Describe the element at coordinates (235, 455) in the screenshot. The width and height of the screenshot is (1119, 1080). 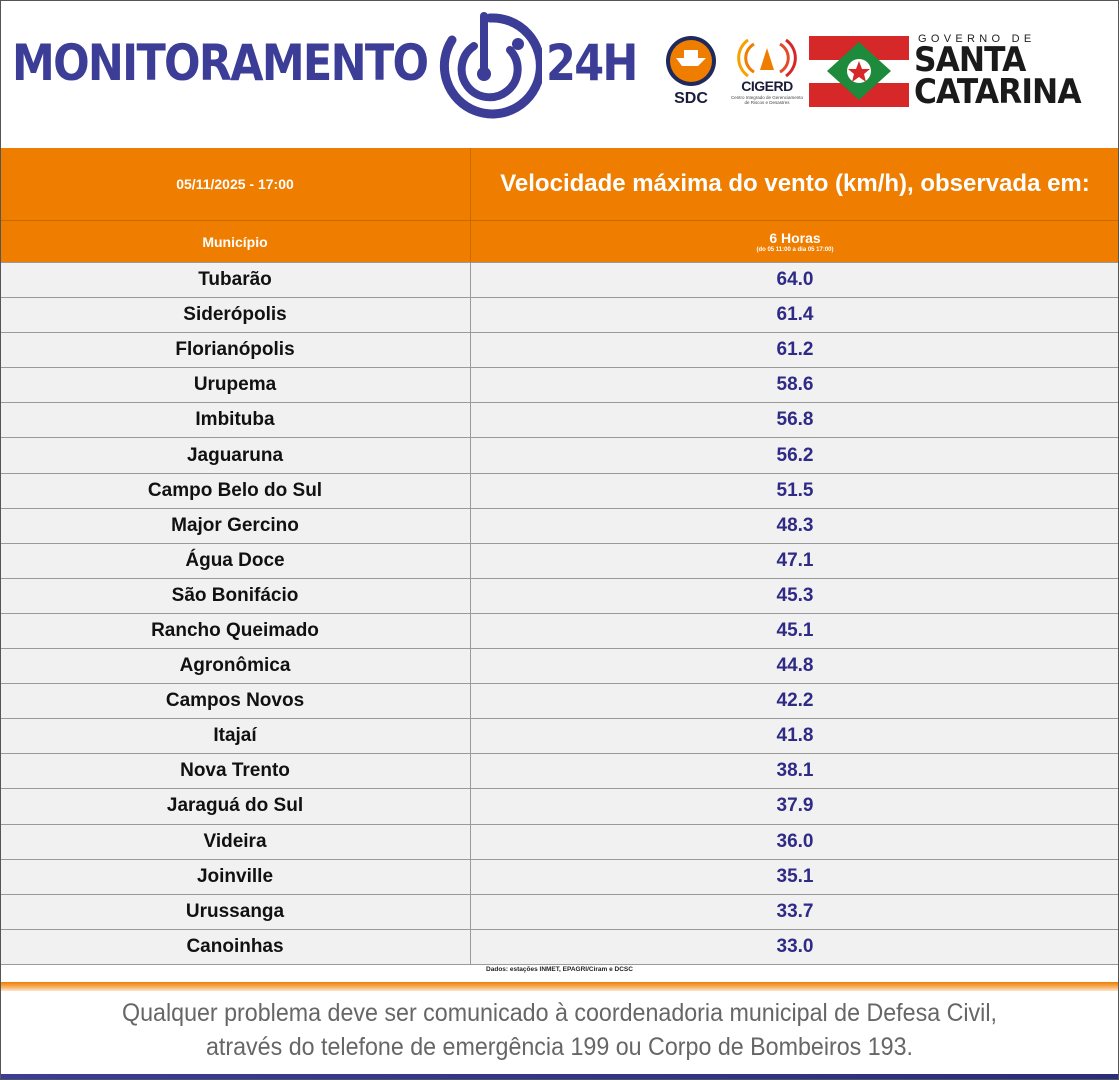
I see `municipio-cell: Jaguaruna` at that location.